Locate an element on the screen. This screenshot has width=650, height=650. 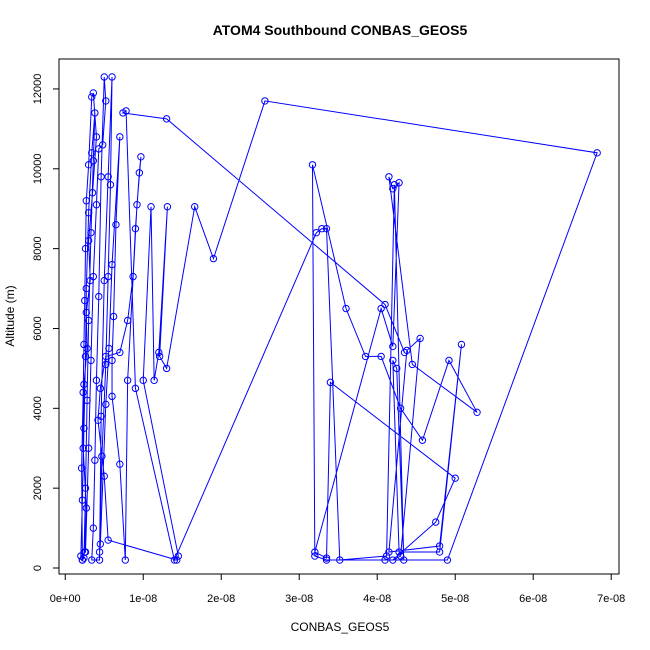
x-tick-label: 7e-08 is located at coordinates (611, 599).